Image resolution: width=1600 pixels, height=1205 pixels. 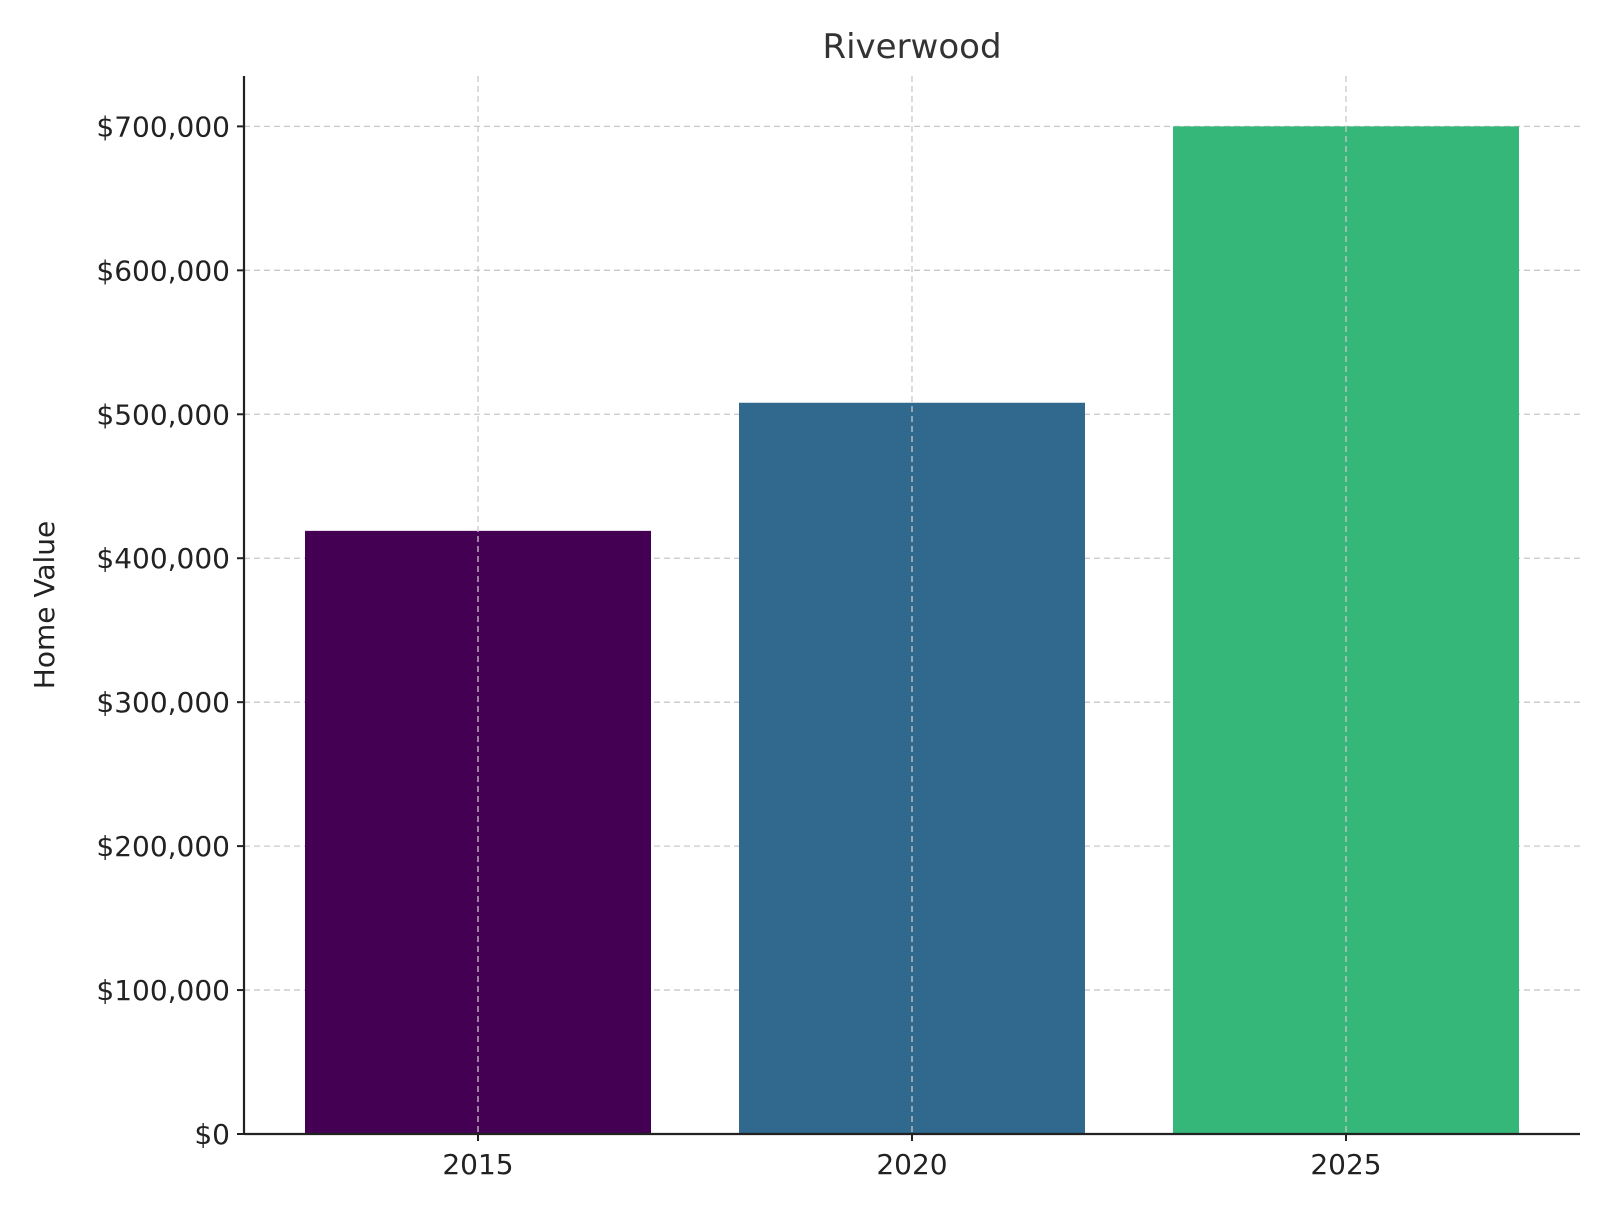 I want to click on x-tick-labels: 2015 2020 2025, so click(x=912, y=1157).